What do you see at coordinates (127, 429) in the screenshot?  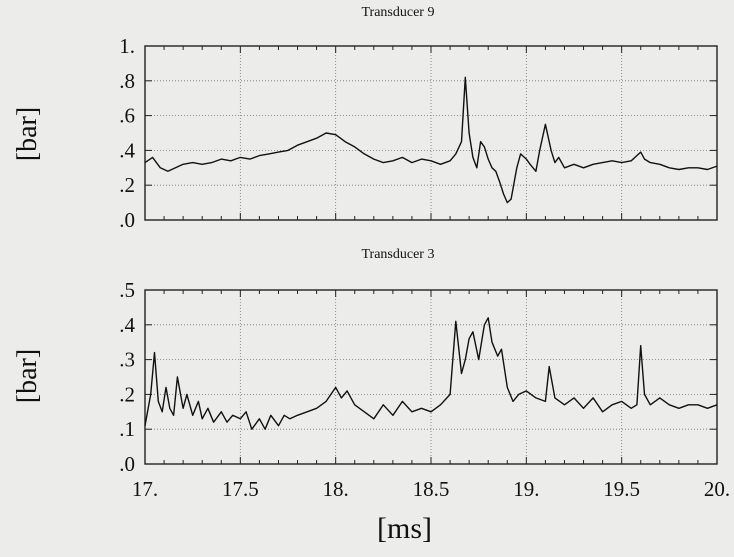 I see `y-tick-label: .1` at bounding box center [127, 429].